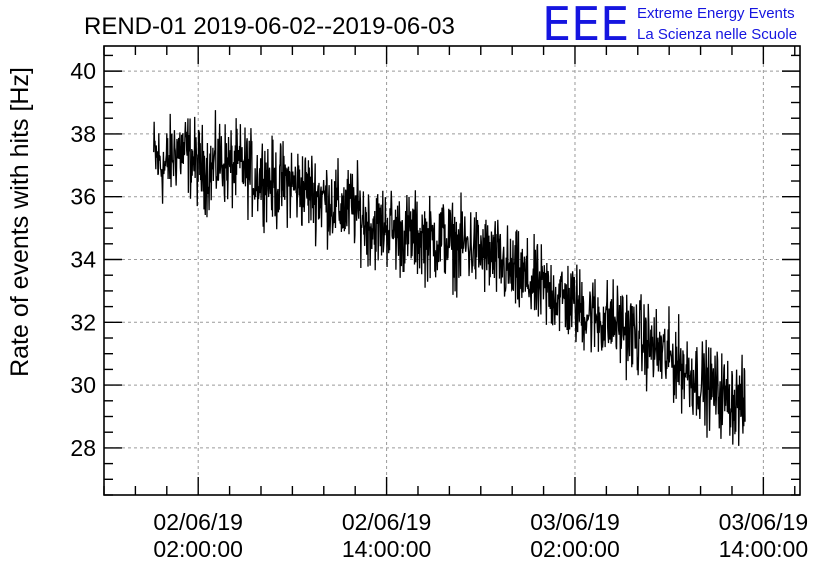 This screenshot has height=572, width=836. What do you see at coordinates (269, 26) in the screenshot?
I see `chart-title: REND-01 2019-06-02--2019-06-03` at bounding box center [269, 26].